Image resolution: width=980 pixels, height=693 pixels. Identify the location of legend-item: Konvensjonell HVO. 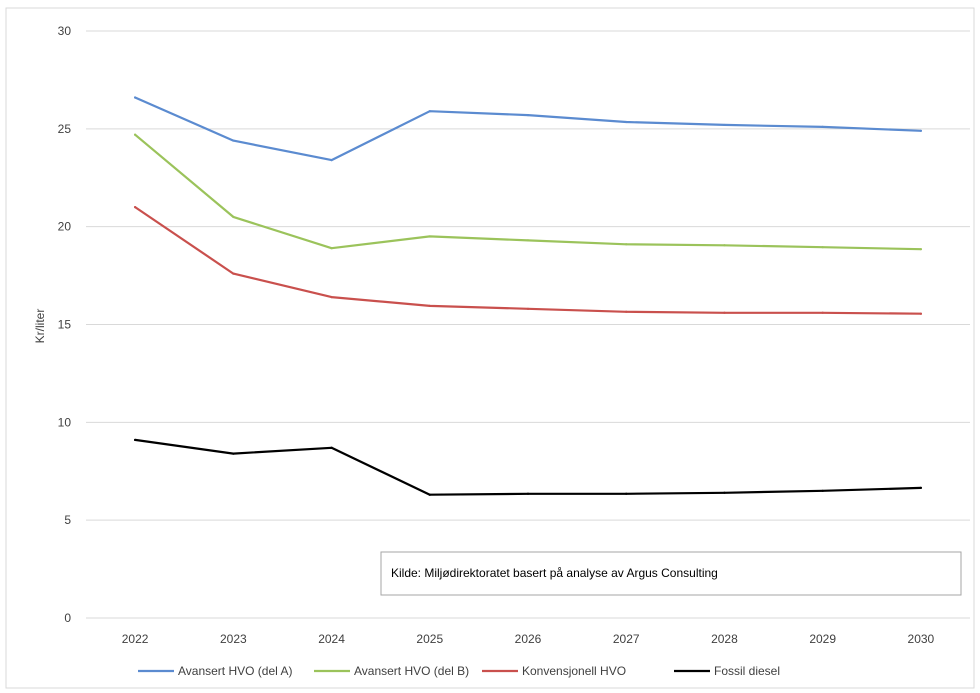
(554, 671).